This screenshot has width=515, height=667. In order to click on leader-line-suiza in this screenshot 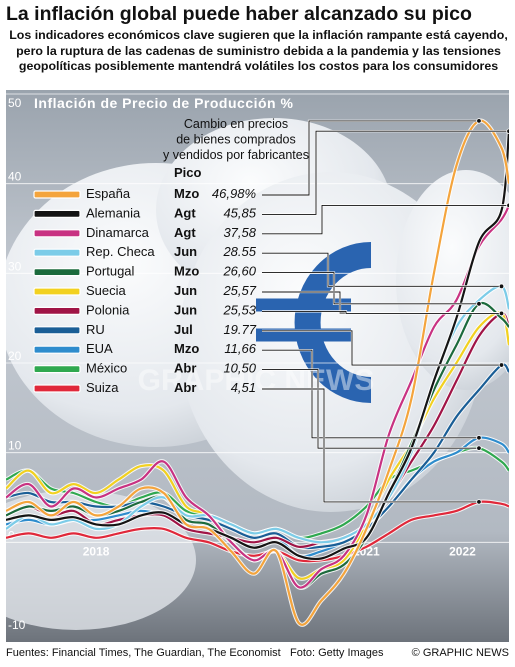, I will do `click(370, 445)`.